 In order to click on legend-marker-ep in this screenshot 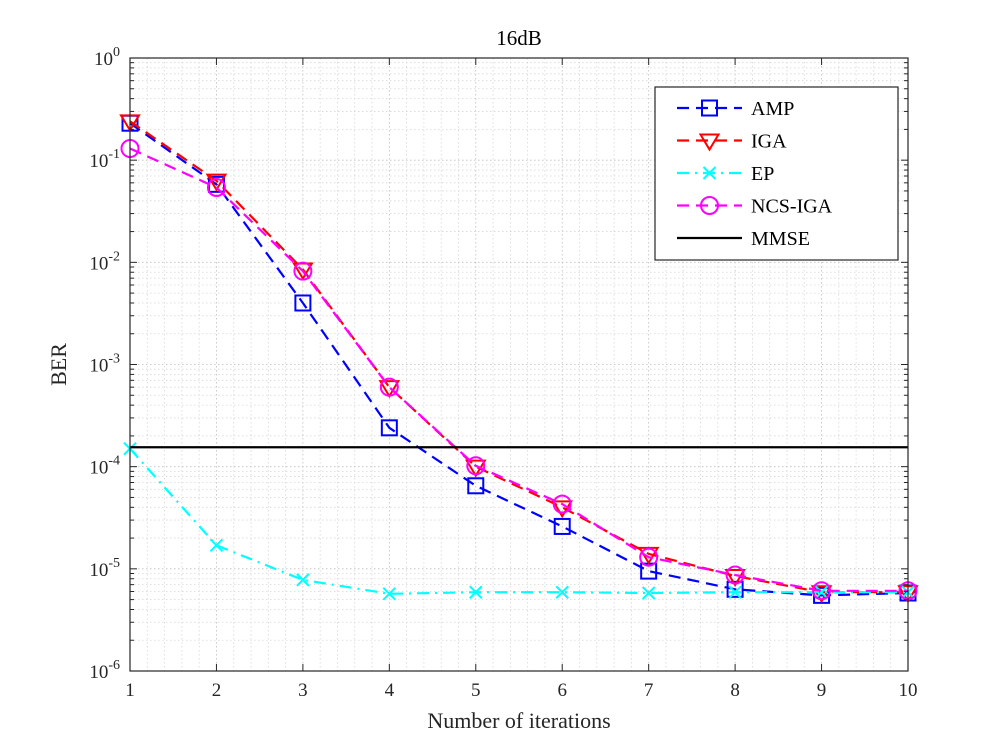, I will do `click(709, 173)`.